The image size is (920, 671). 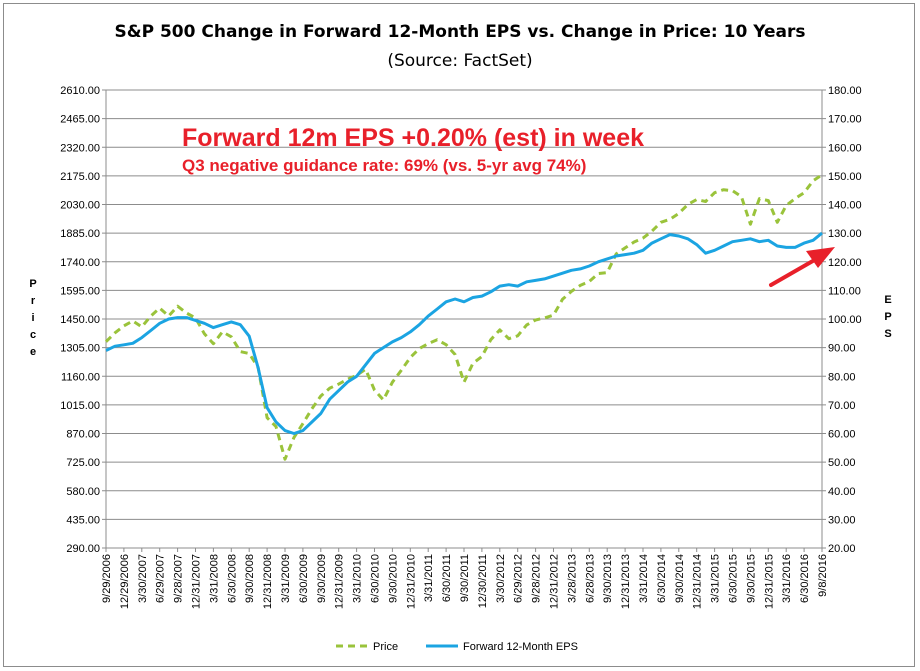 What do you see at coordinates (845, 120) in the screenshot?
I see `right-tick-label: 170.00` at bounding box center [845, 120].